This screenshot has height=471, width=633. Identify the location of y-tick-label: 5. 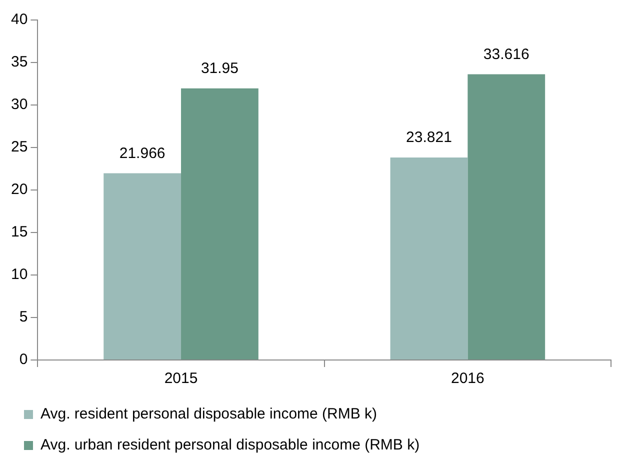
(23, 317).